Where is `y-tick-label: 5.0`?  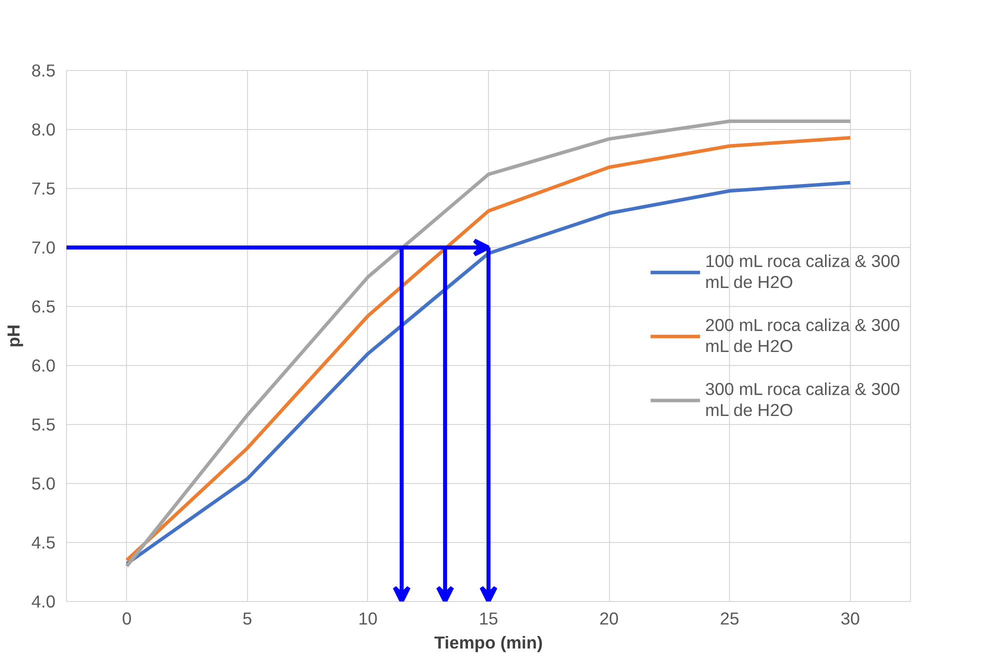 y-tick-label: 5.0 is located at coordinates (43, 484).